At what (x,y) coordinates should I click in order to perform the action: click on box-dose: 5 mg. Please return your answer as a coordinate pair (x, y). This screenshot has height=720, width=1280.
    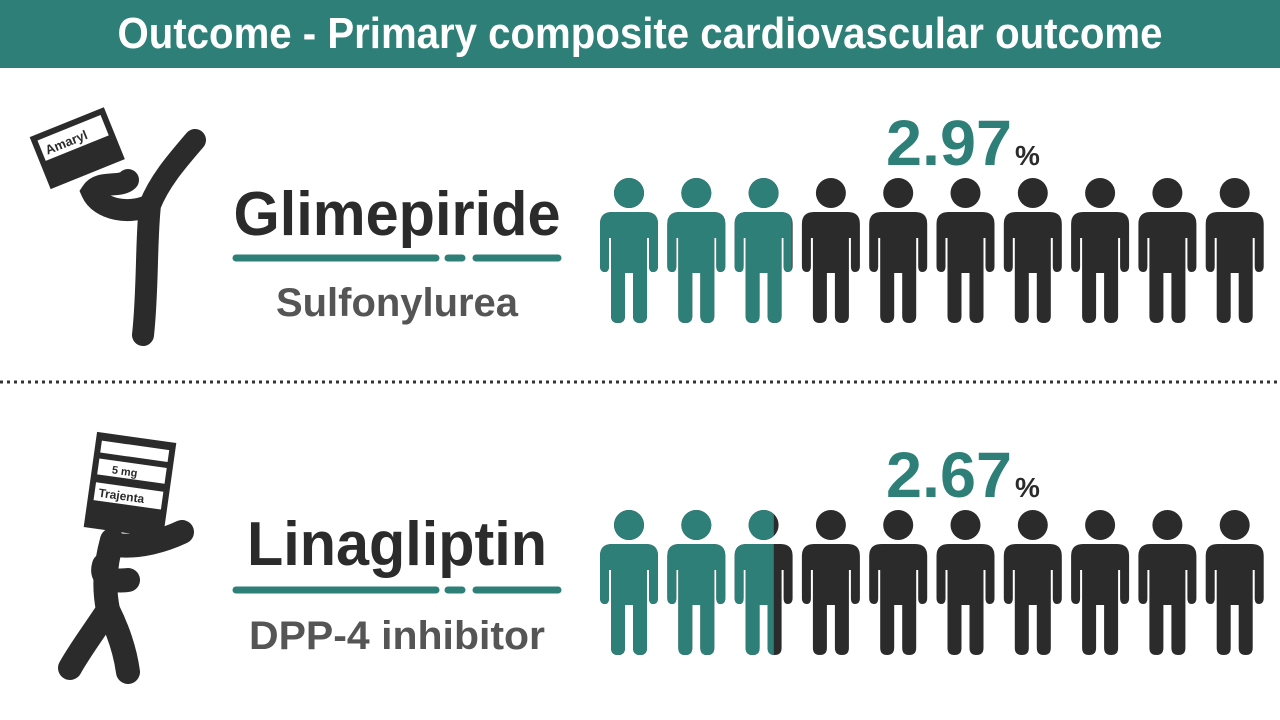
    Looking at the image, I should click on (124, 471).